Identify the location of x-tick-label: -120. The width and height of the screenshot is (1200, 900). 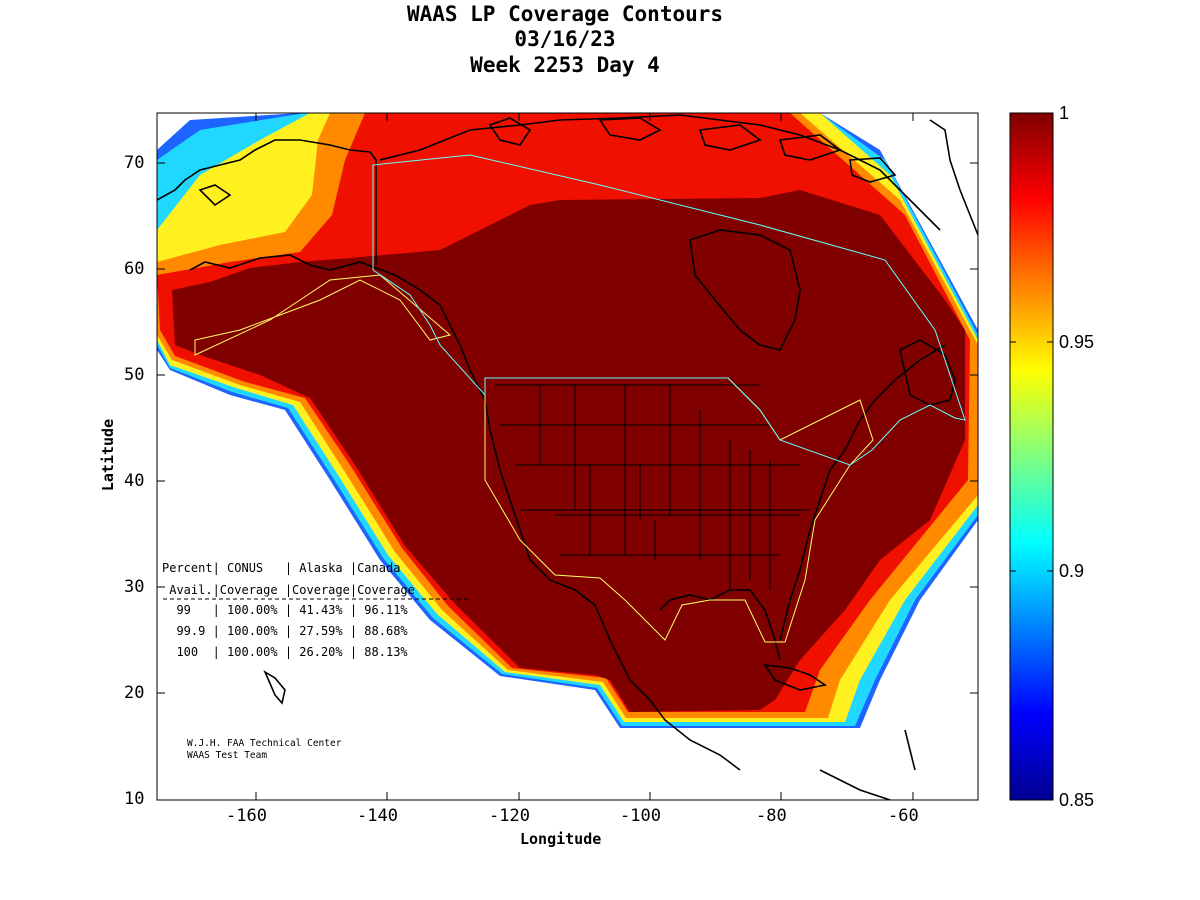
(509, 816).